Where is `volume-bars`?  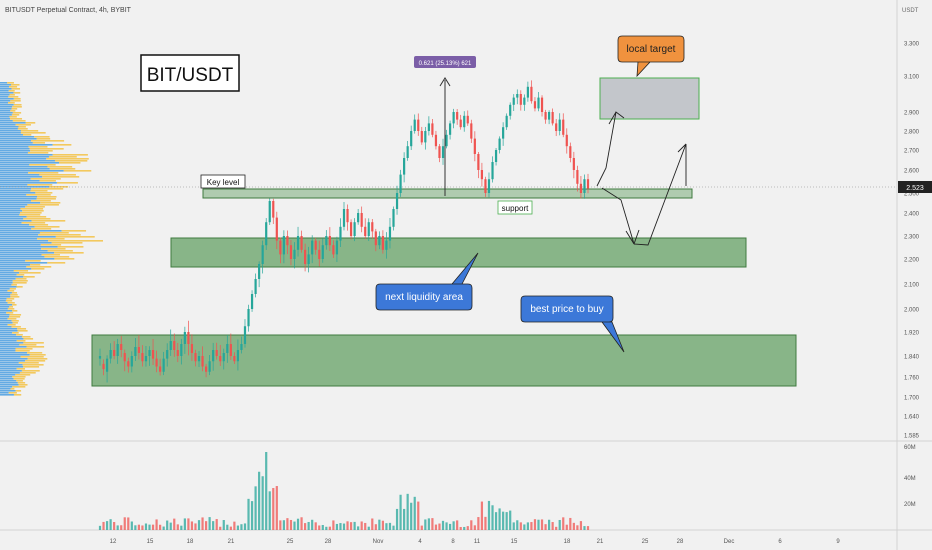 volume-bars is located at coordinates (344, 491).